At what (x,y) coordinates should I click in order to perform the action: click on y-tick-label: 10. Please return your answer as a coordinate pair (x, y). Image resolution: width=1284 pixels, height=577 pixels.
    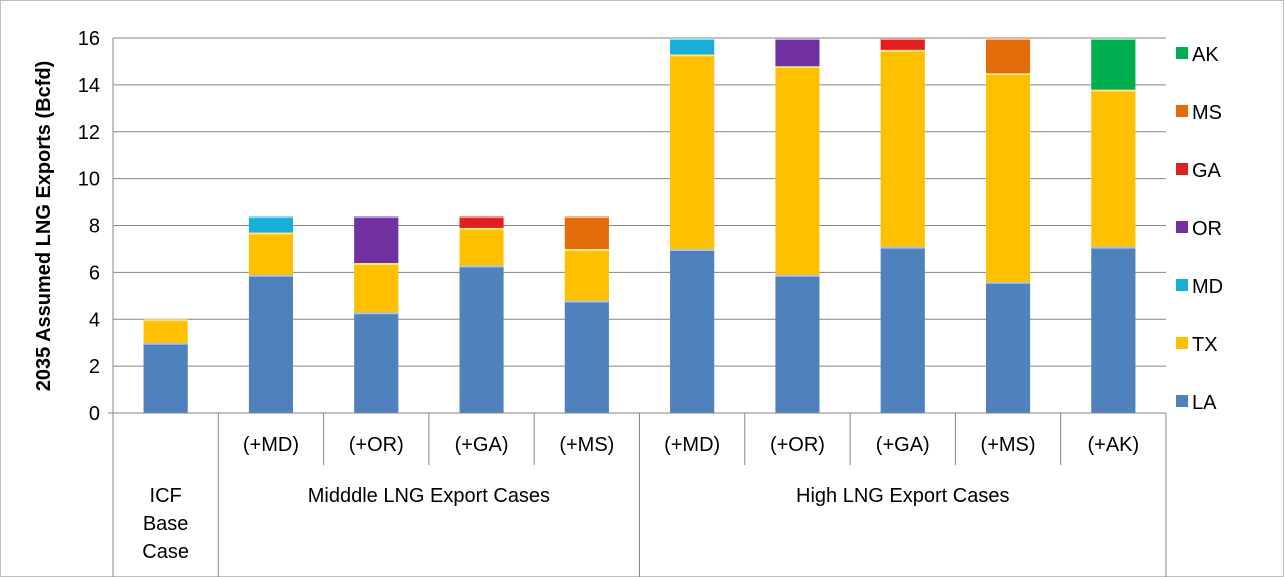
    Looking at the image, I should click on (89, 180).